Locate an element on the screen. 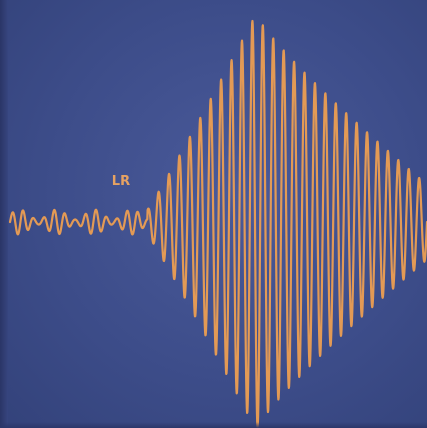  annotation-group: LR is located at coordinates (121, 181).